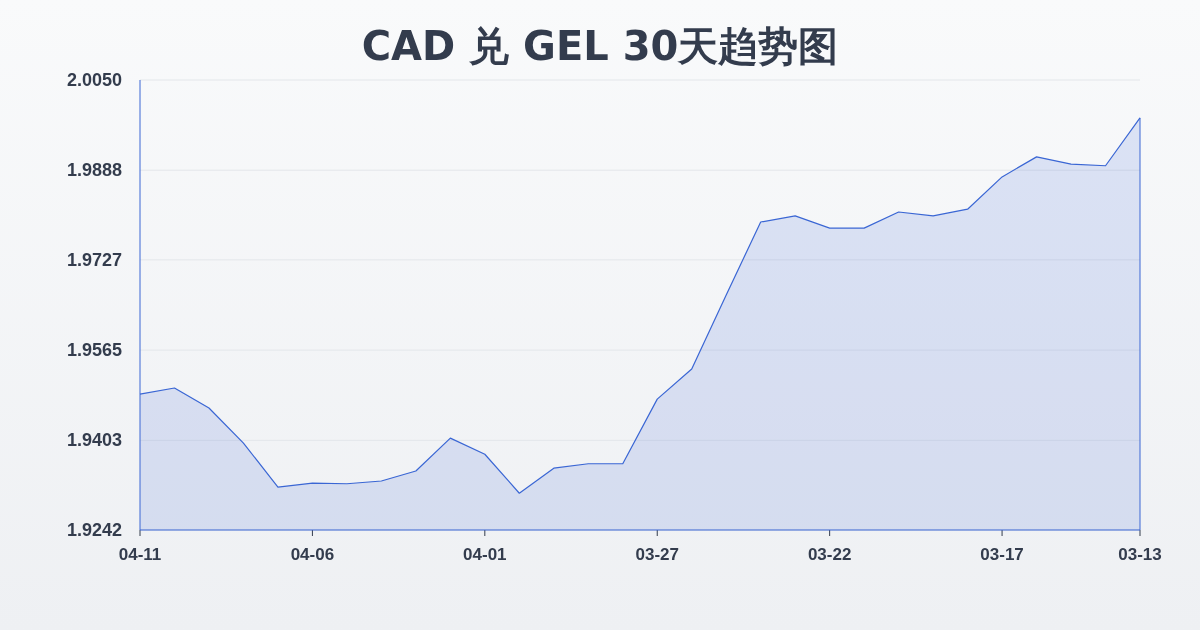 This screenshot has width=1200, height=630. Describe the element at coordinates (1002, 554) in the screenshot. I see `x-tick-label: 03-17` at that location.